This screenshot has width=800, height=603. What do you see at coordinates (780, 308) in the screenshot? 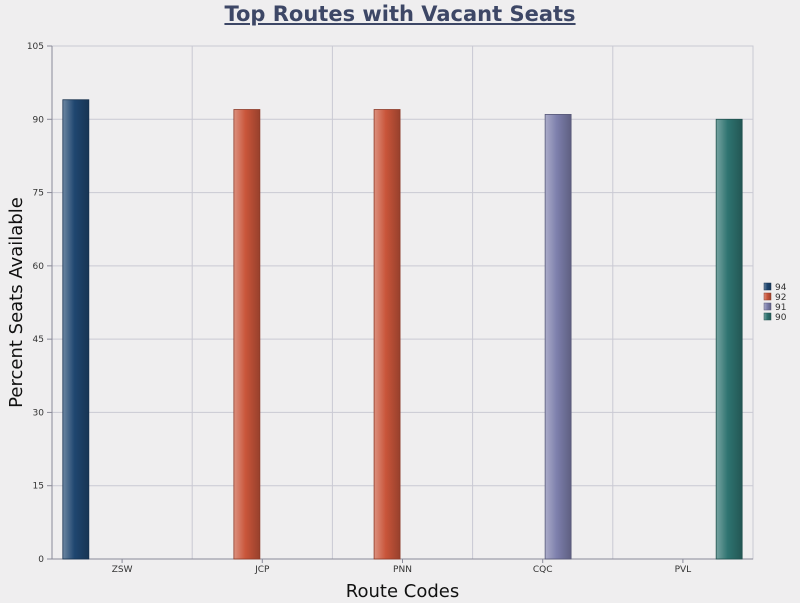
I see `legend-label: 91` at bounding box center [780, 308].